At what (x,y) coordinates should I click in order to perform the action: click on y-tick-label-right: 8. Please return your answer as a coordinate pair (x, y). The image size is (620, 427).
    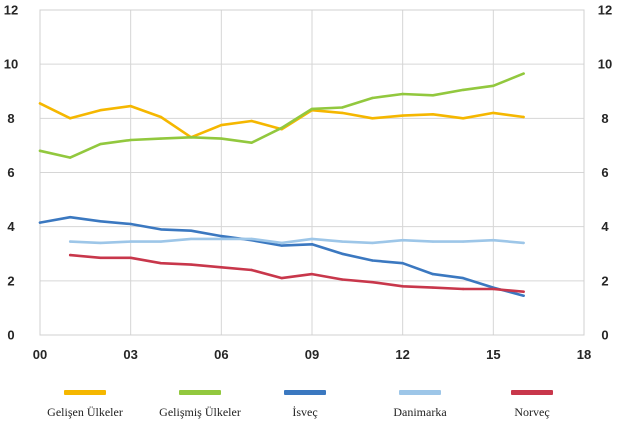
    Looking at the image, I should click on (604, 118).